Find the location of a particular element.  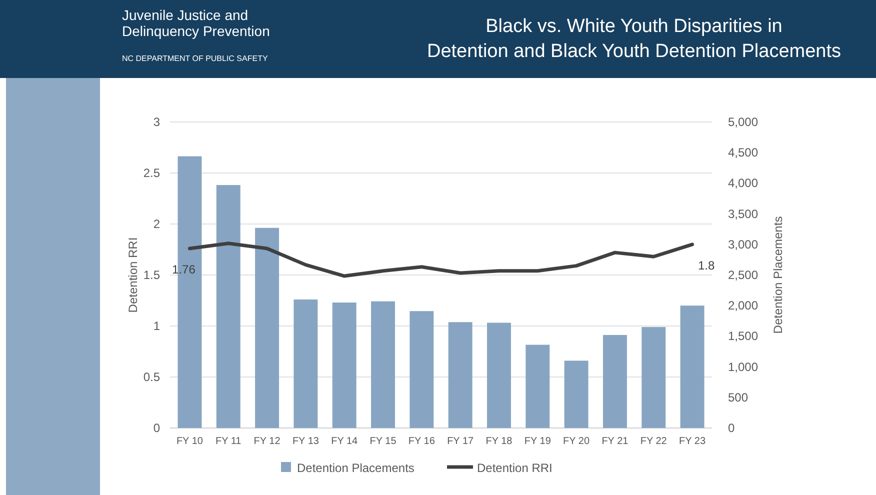

y-tick-label: 1.5 is located at coordinates (151, 275).